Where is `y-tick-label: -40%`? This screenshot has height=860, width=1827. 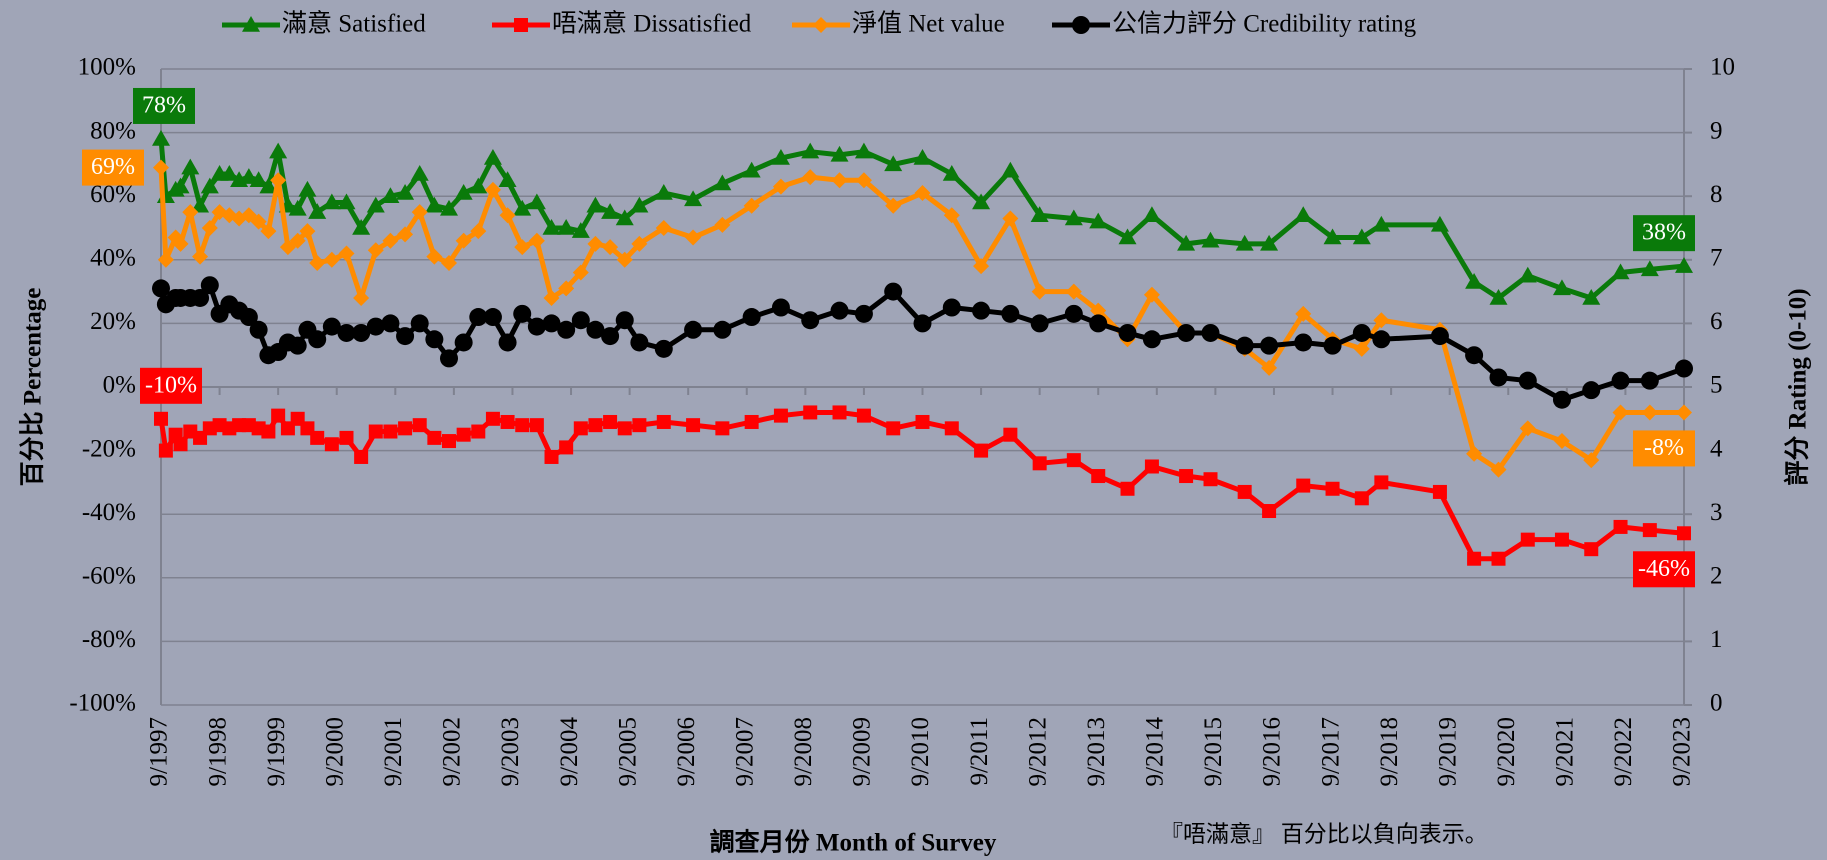
y-tick-label: -40% is located at coordinates (109, 512).